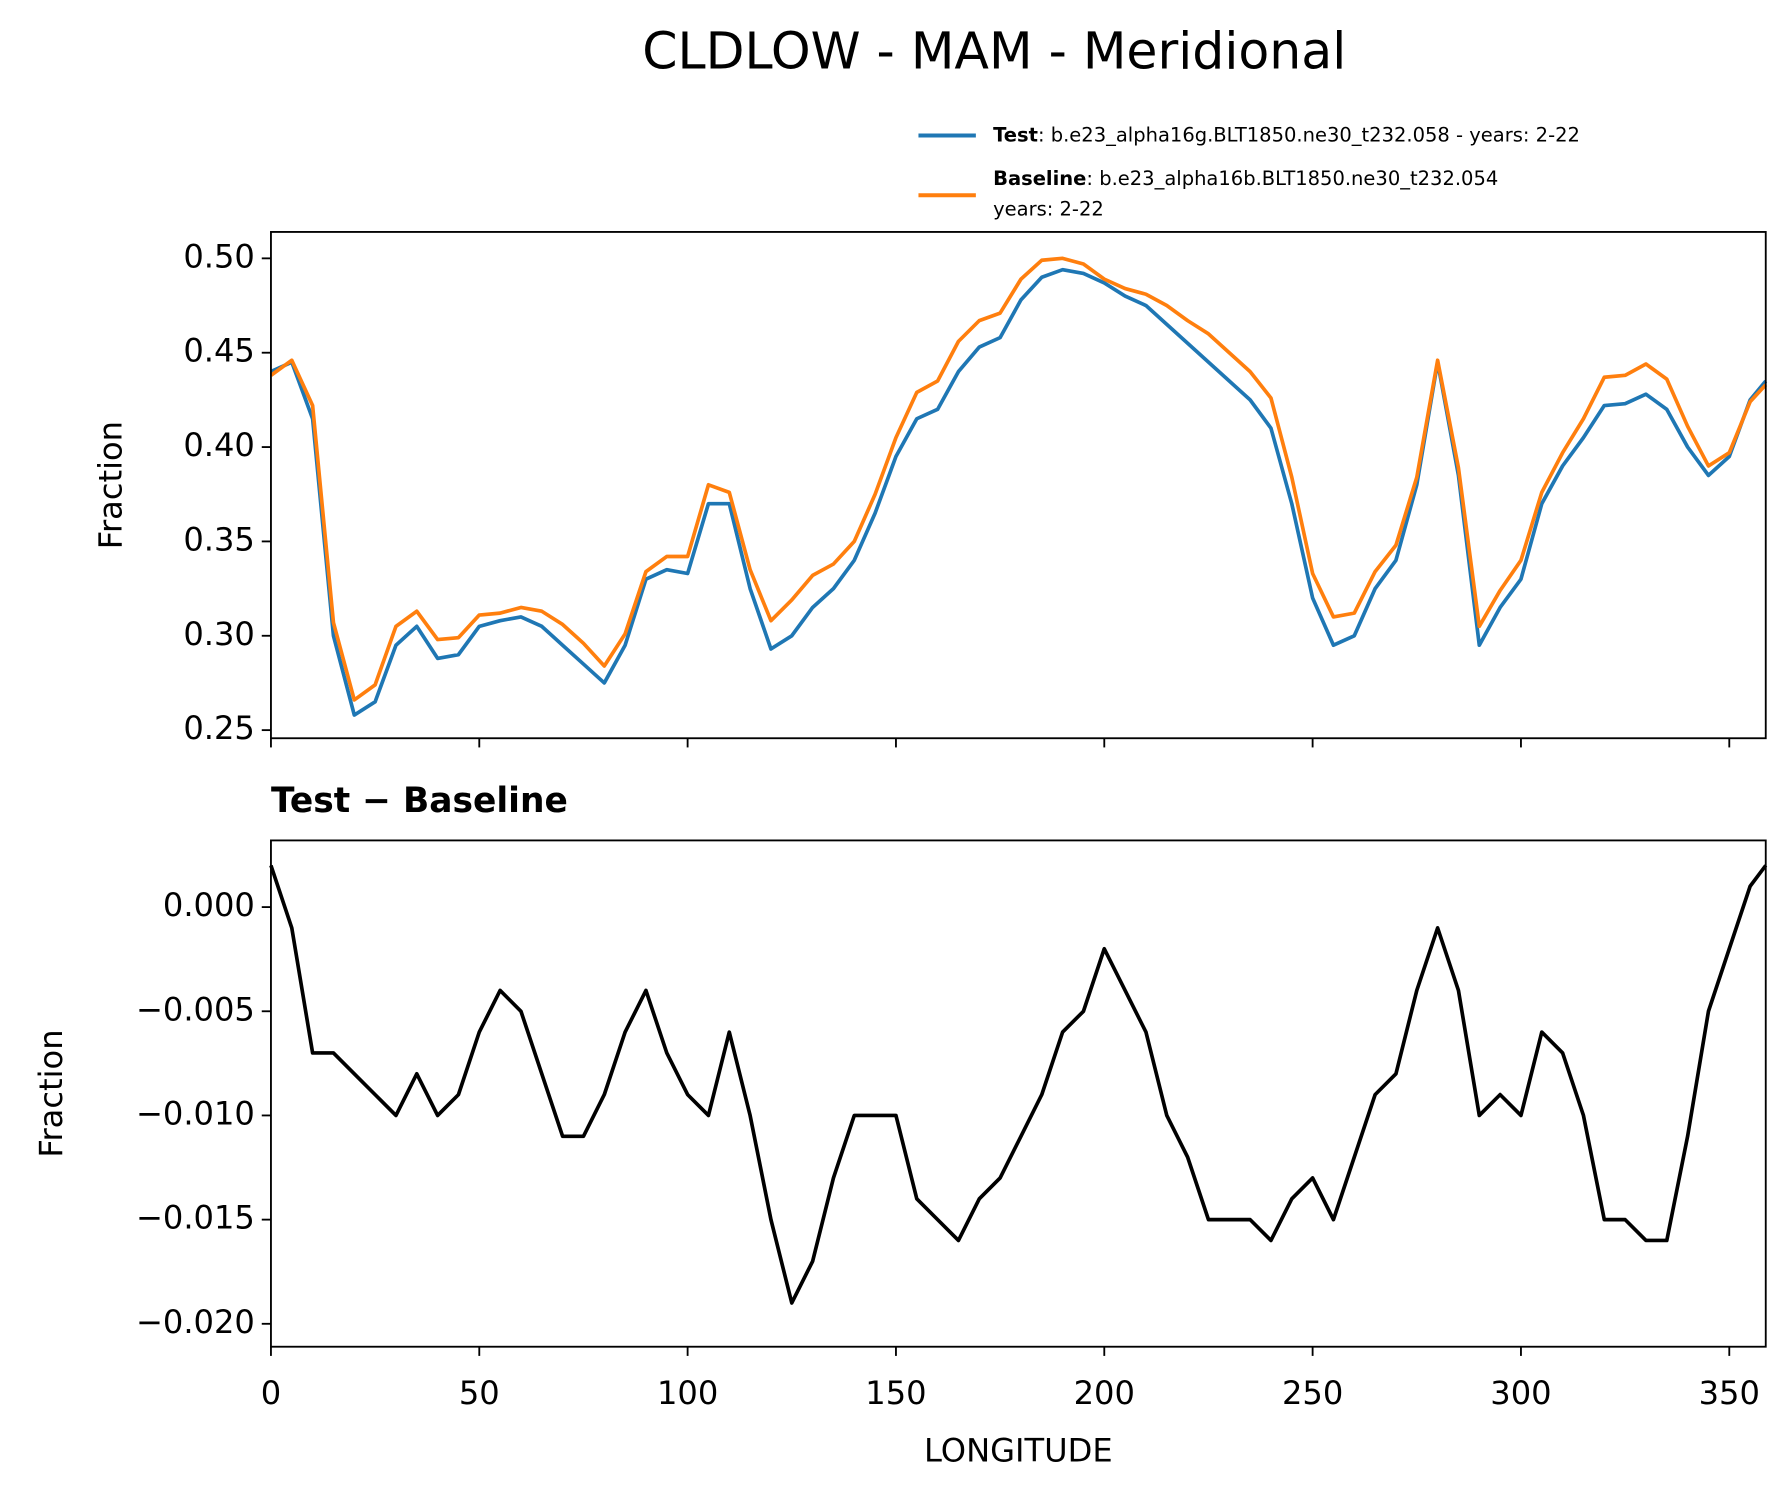 This screenshot has height=1496, width=1791. Describe the element at coordinates (219, 539) in the screenshot. I see `y-tick-label: 0.35` at that location.